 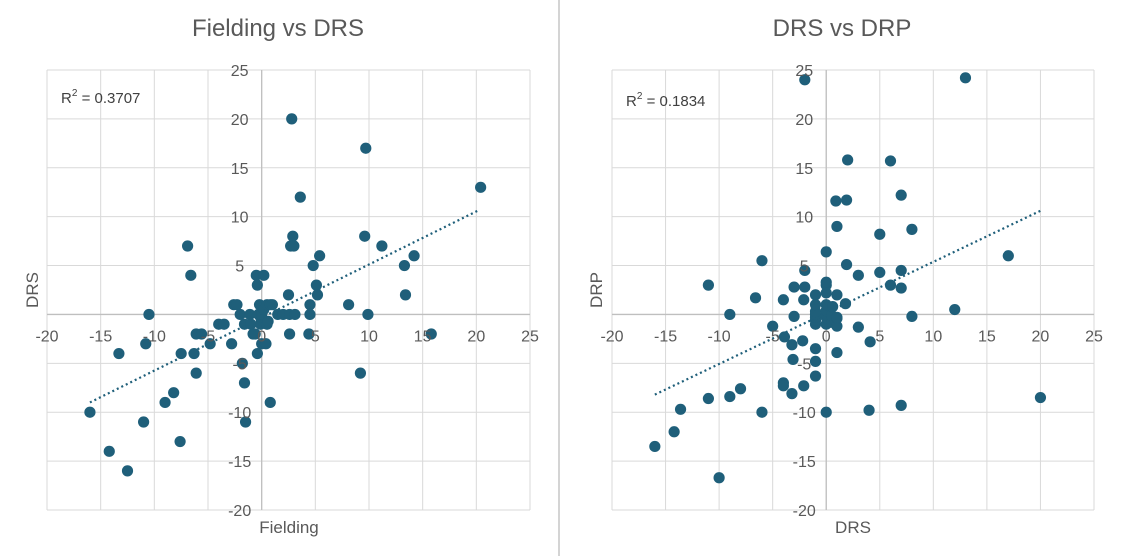 What do you see at coordinates (423, 336) in the screenshot?
I see `x-tick-label: 15` at bounding box center [423, 336].